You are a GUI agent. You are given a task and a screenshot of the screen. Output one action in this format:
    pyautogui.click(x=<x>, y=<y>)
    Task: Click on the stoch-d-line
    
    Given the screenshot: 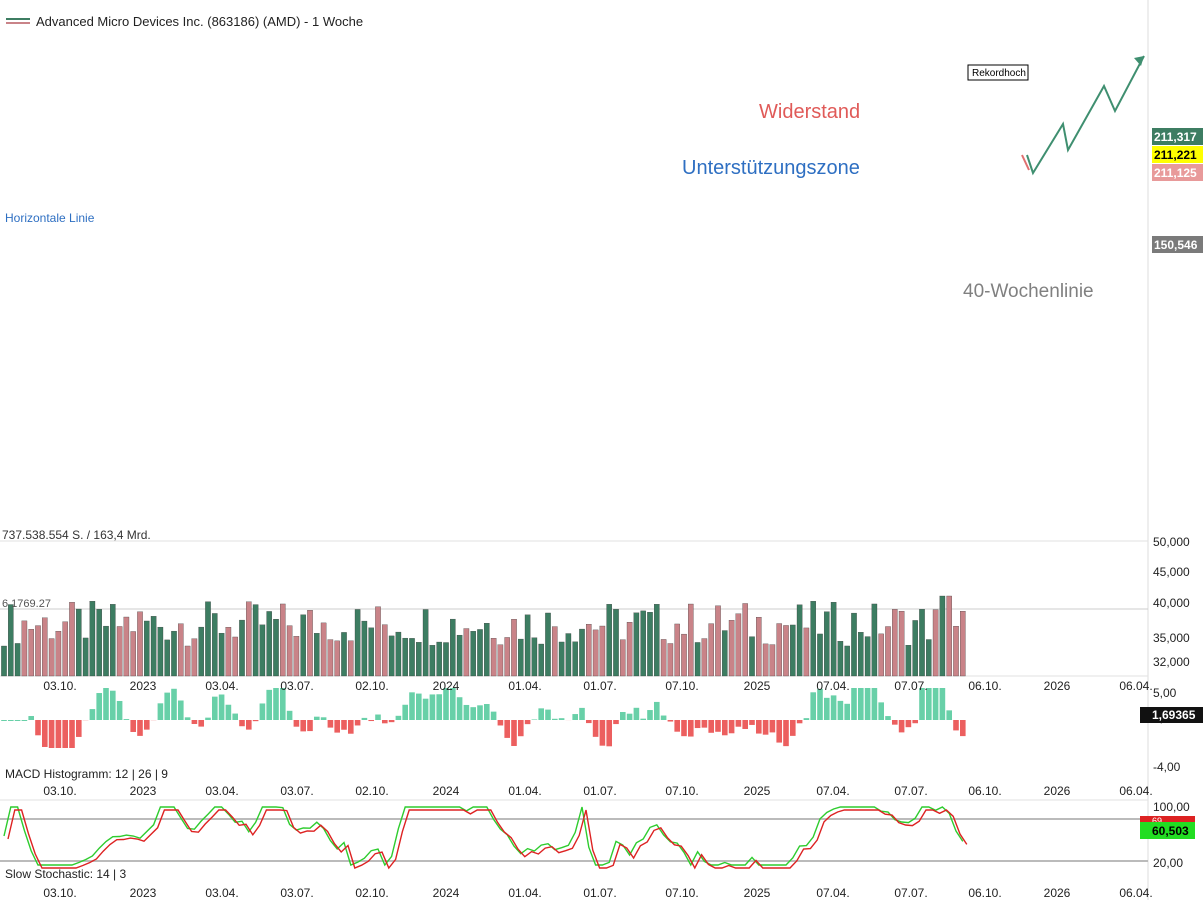 What is the action you would take?
    pyautogui.click(x=487, y=839)
    